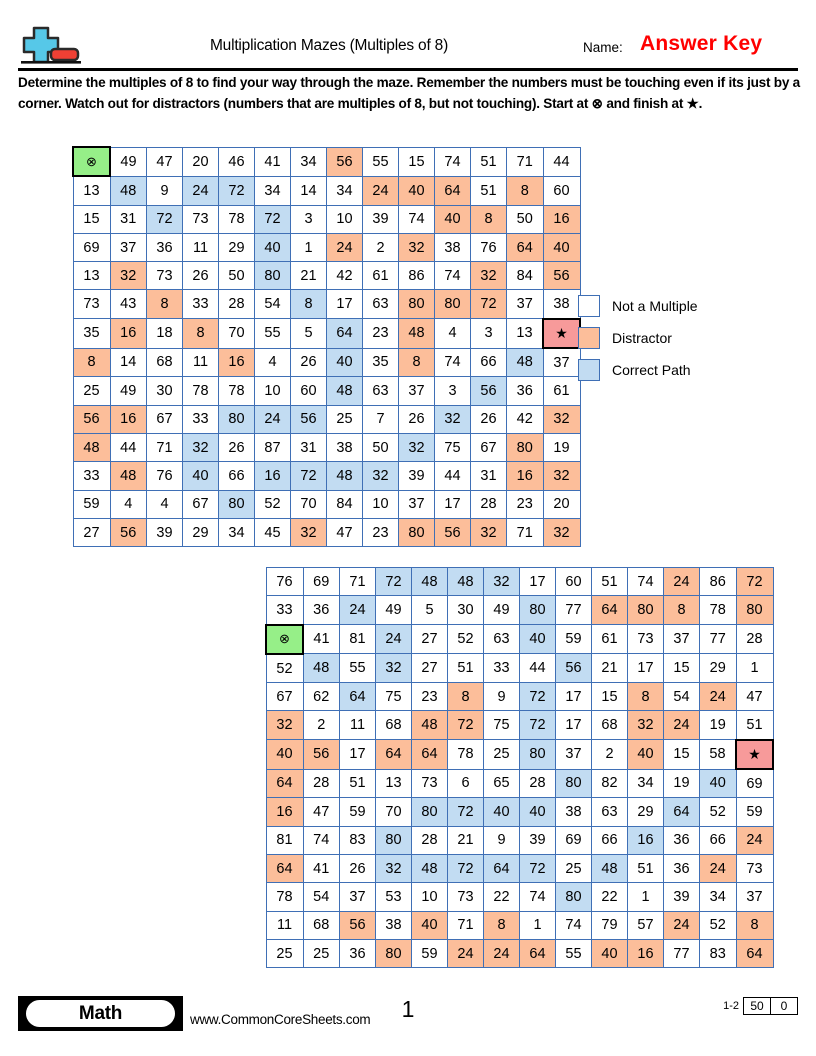  Describe the element at coordinates (609, 697) in the screenshot. I see `maze-cell: 15` at that location.